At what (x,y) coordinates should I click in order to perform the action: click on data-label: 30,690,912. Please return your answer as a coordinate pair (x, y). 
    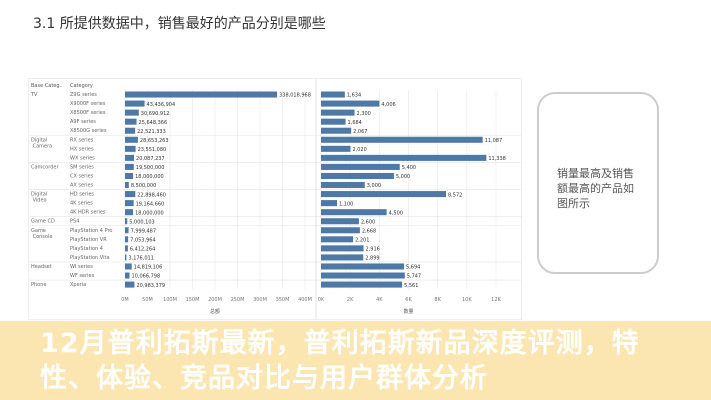
    Looking at the image, I should click on (155, 114).